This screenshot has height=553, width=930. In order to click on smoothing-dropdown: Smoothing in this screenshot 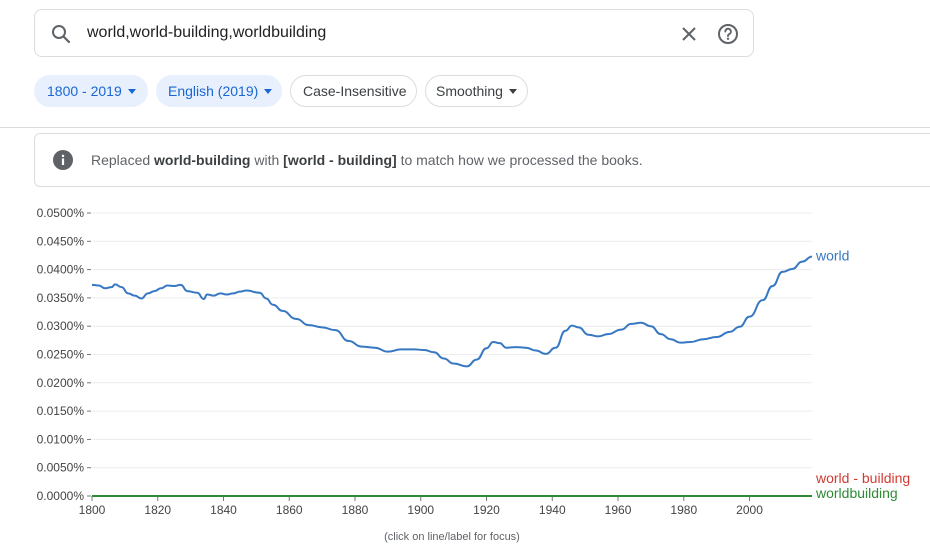, I will do `click(476, 91)`.